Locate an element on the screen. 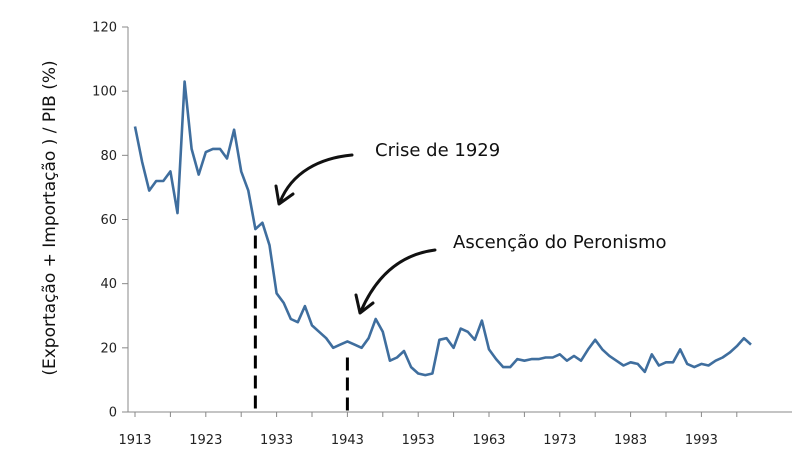  x-tick-label: 1973 is located at coordinates (559, 440).